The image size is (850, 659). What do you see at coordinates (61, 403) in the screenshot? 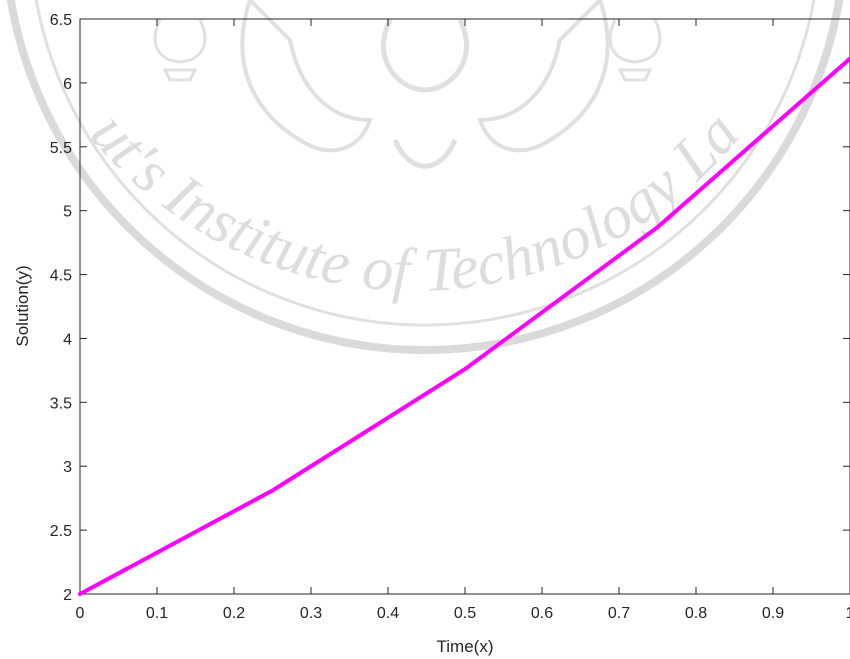
I see `y-tick-label: 3.5` at bounding box center [61, 403].